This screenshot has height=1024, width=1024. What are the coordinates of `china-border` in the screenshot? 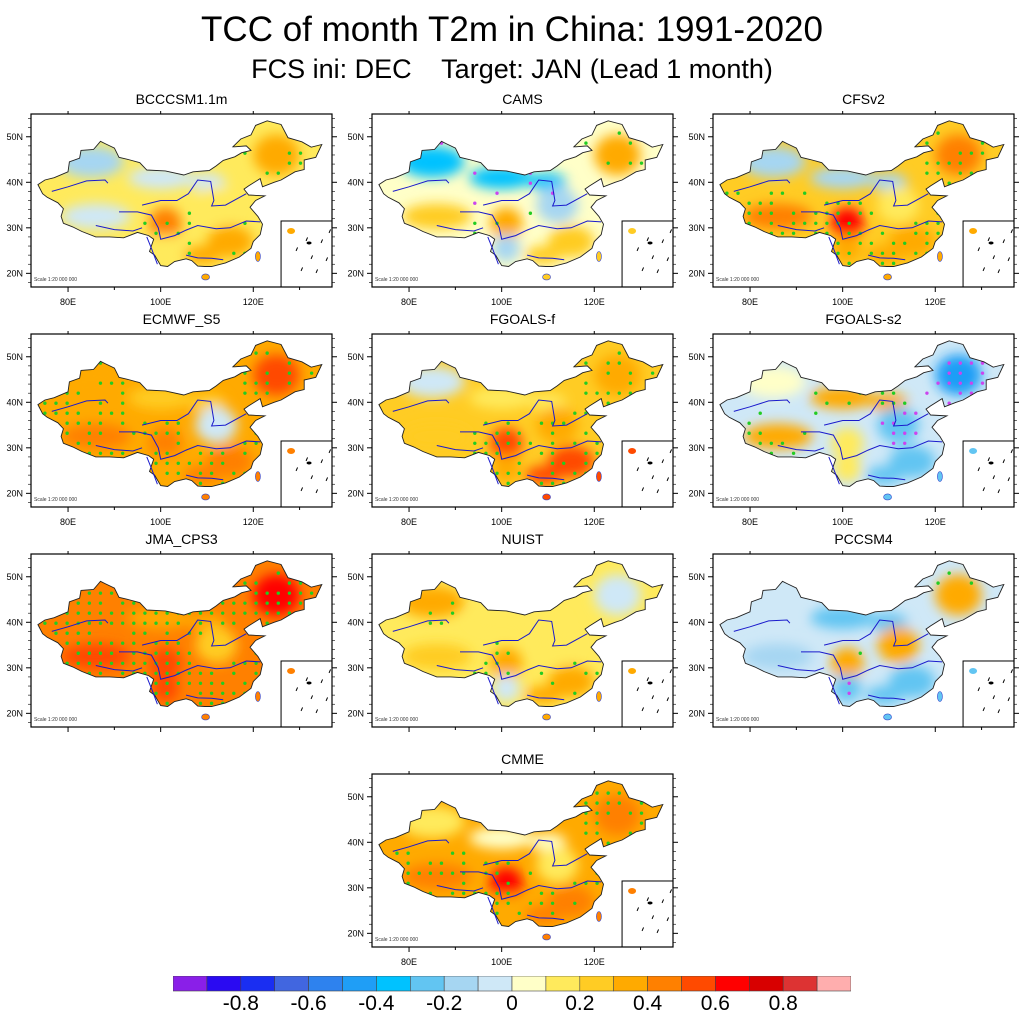 It's located at (180, 413).